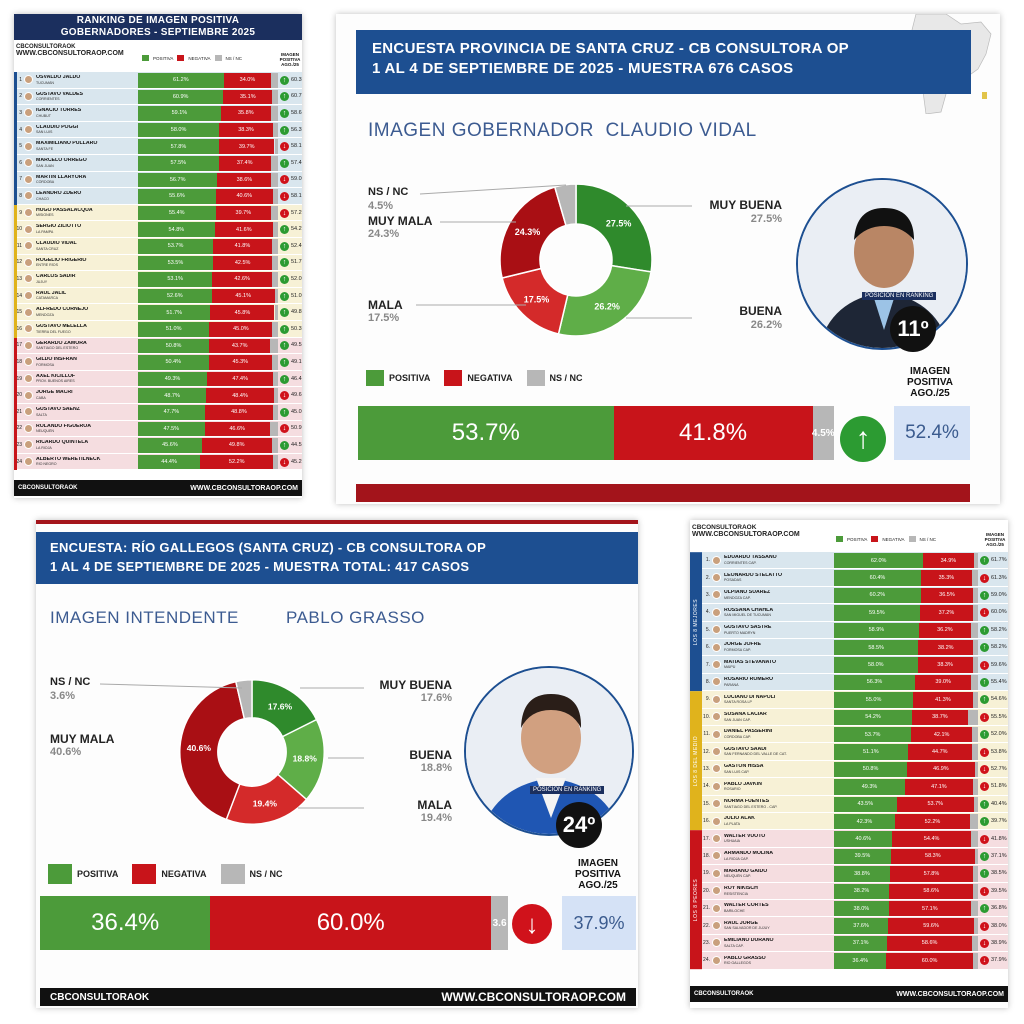  Describe the element at coordinates (415, 685) in the screenshot. I see `rg-label-muy-buena: MUY BUENA` at that location.